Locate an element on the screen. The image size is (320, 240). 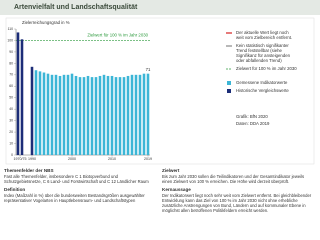
section-heading: Zielwert is located at coordinates (171, 170).